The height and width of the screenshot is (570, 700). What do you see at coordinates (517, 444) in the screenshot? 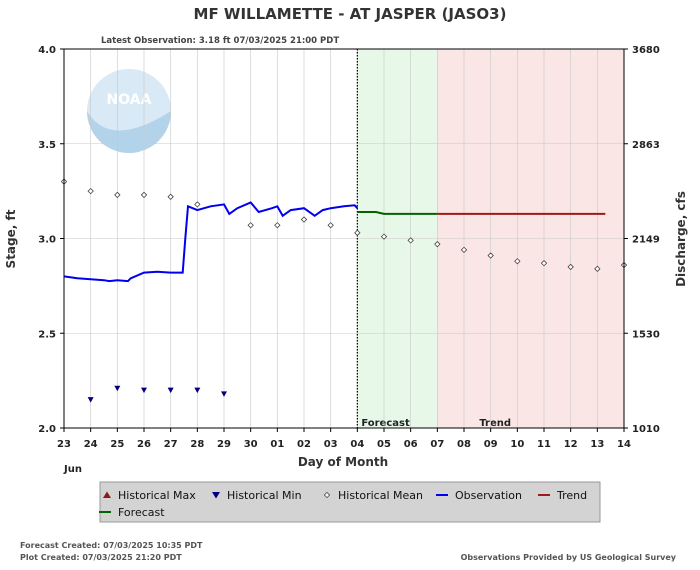
I see `x-tick-label: 10` at bounding box center [517, 444].